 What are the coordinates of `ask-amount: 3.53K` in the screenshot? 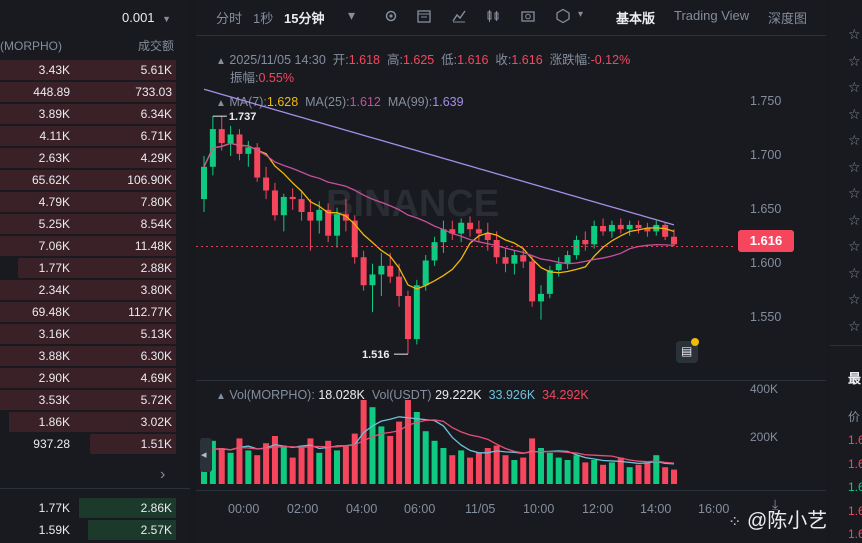 It's located at (54, 400).